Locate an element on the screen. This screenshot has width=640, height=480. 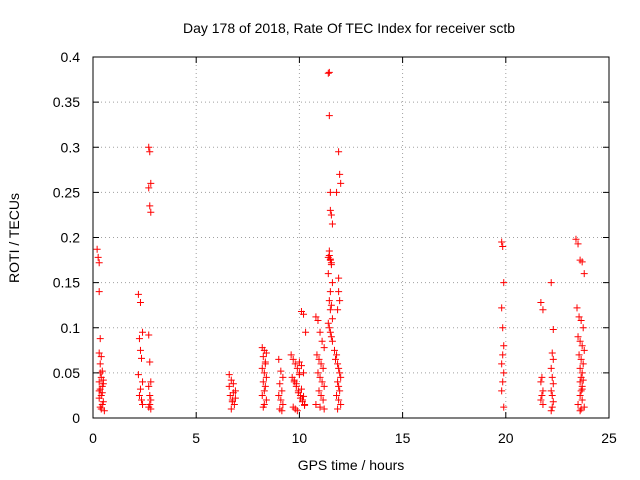
y-tick-label: 0.1 is located at coordinates (71, 328).